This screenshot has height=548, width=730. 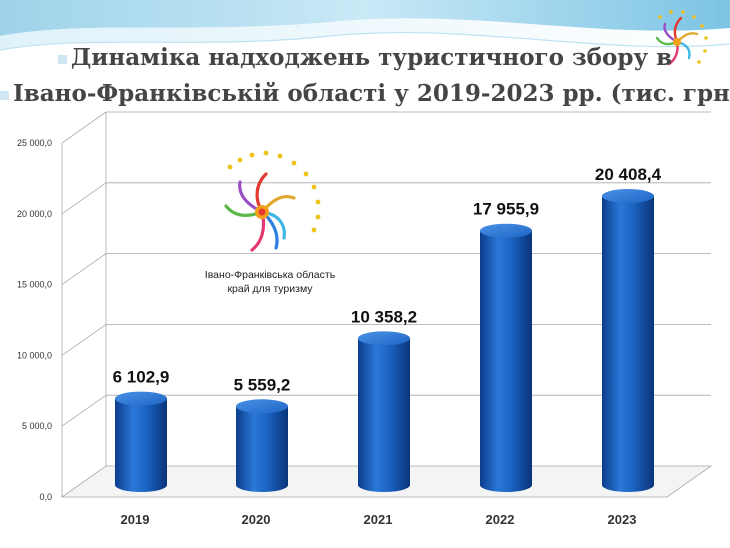 What do you see at coordinates (628, 174) in the screenshot?
I see `data-label: 20 408,4` at bounding box center [628, 174].